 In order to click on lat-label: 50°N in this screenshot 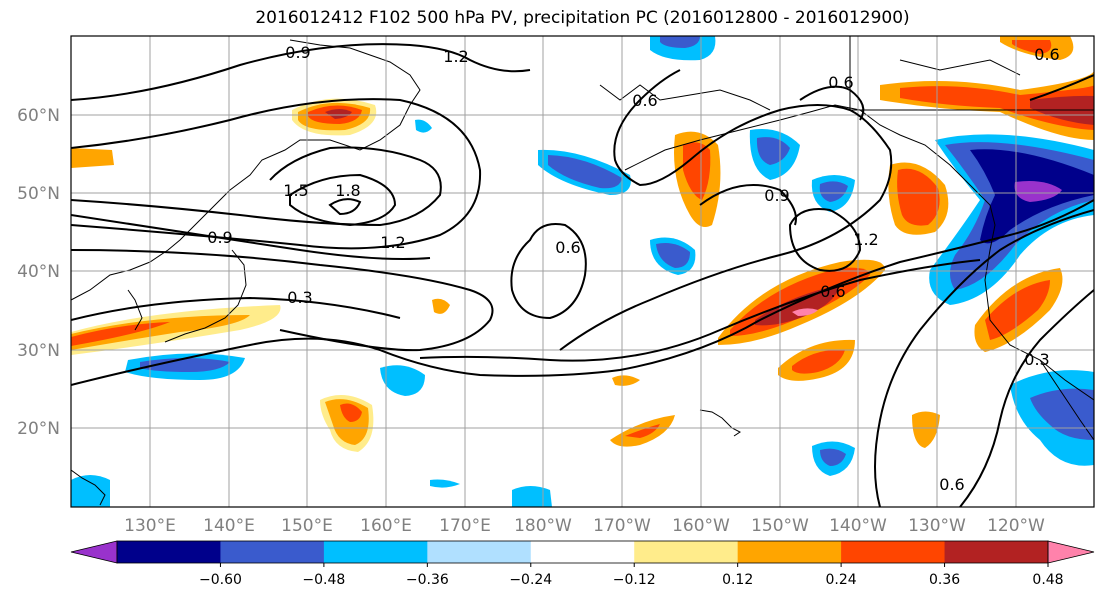, I will do `click(38, 194)`.